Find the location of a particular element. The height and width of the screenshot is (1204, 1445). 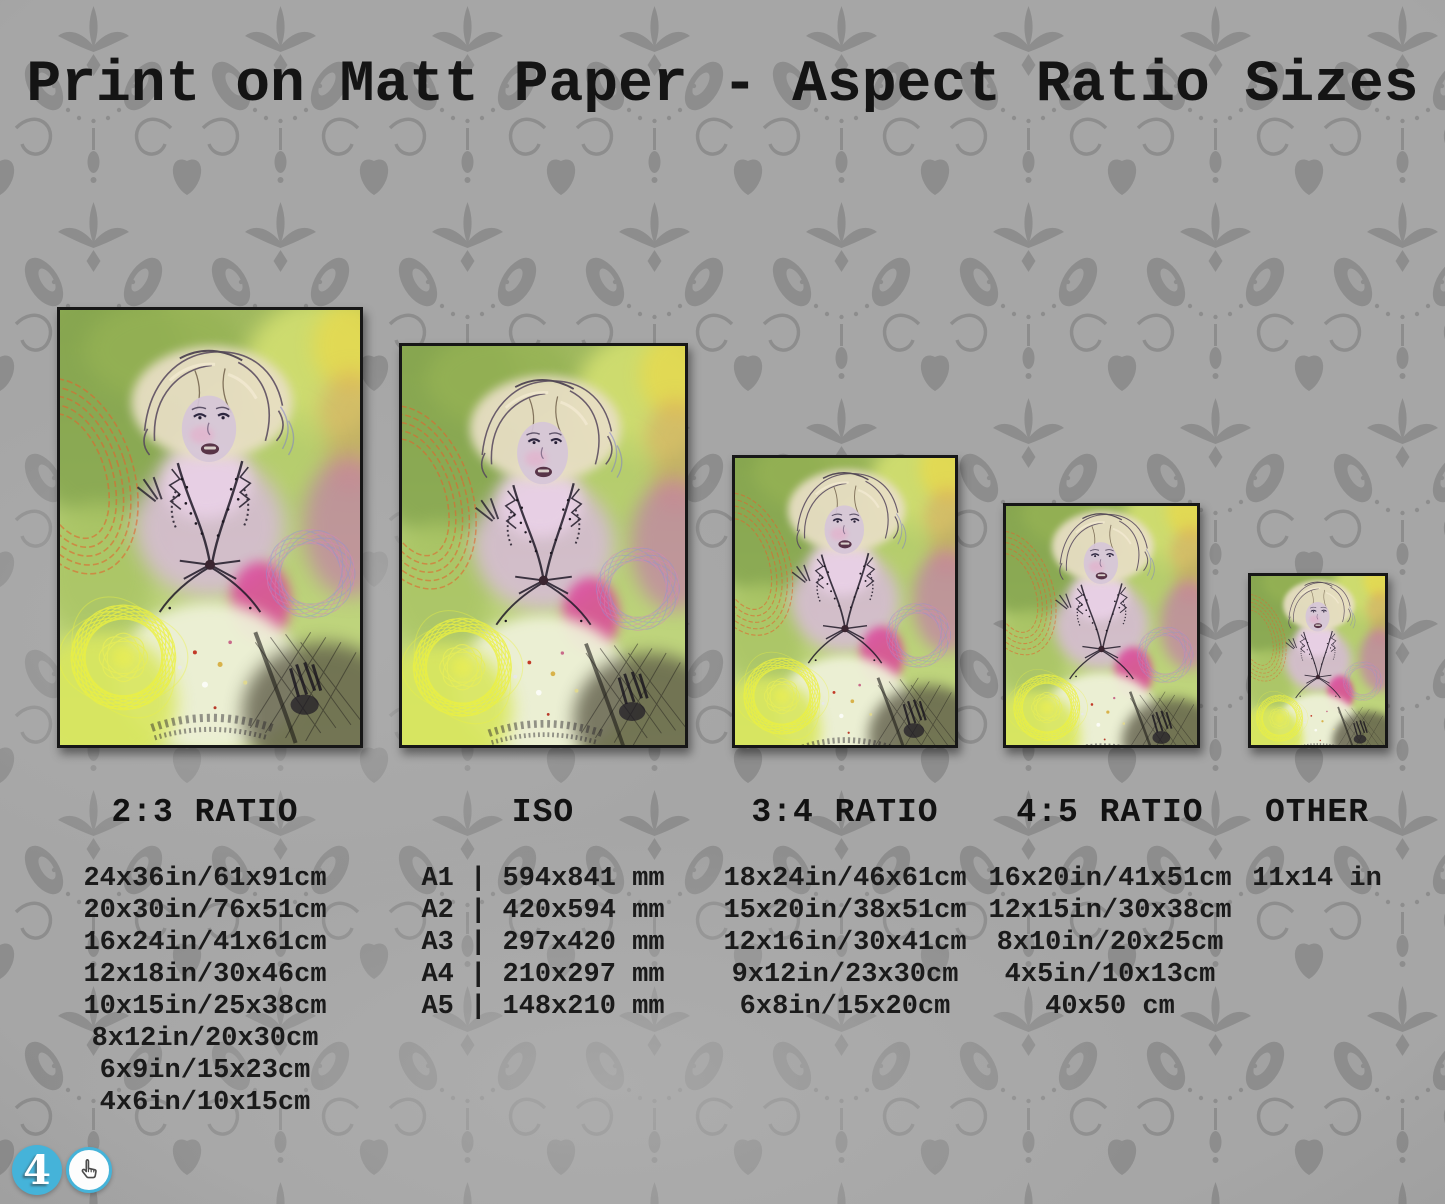

size-option: 18x24in/46x61cm is located at coordinates (845, 879).